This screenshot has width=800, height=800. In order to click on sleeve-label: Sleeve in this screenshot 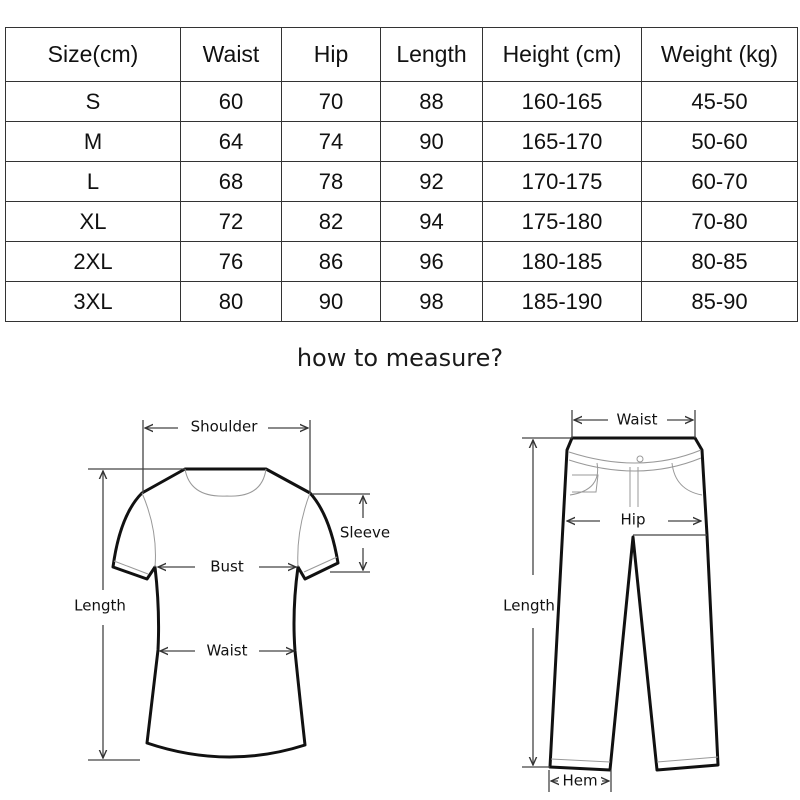, I will do `click(365, 533)`.